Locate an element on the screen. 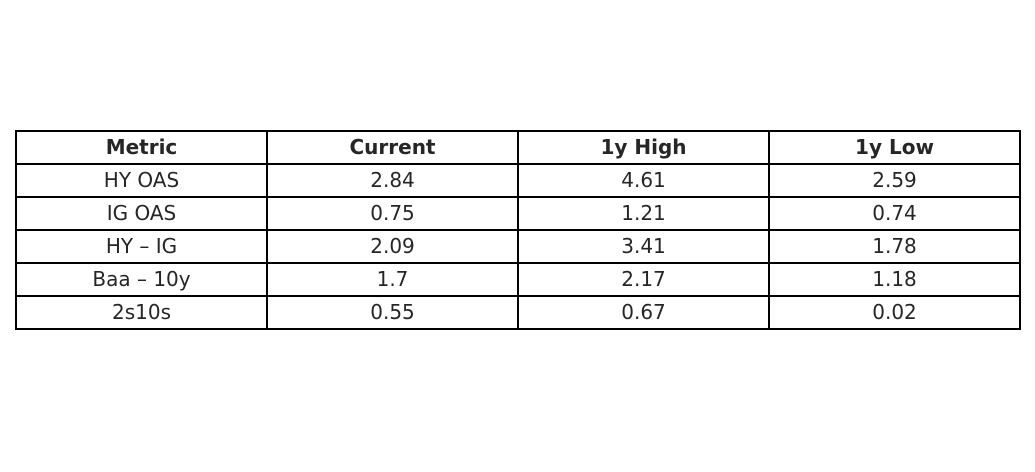 This screenshot has width=1035, height=472. high-cell: 2.17 is located at coordinates (643, 279).